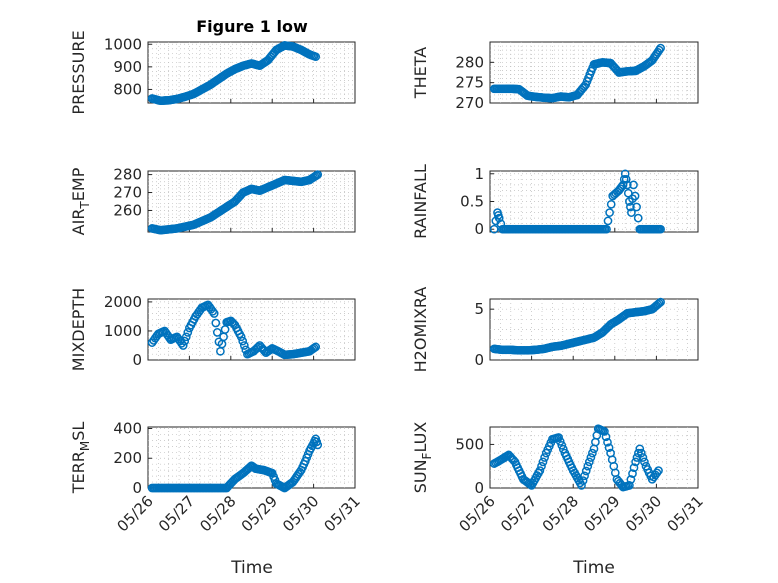 This screenshot has width=778, height=583. I want to click on x-axis-label-right: Time, so click(593, 568).